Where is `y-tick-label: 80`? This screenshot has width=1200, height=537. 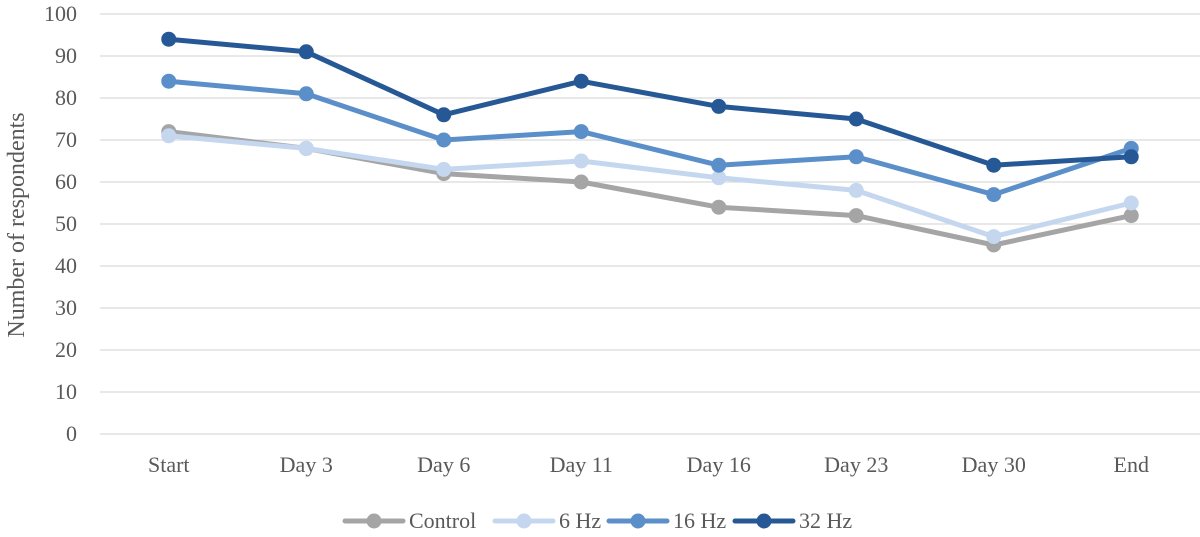 y-tick-label: 80 is located at coordinates (66, 97).